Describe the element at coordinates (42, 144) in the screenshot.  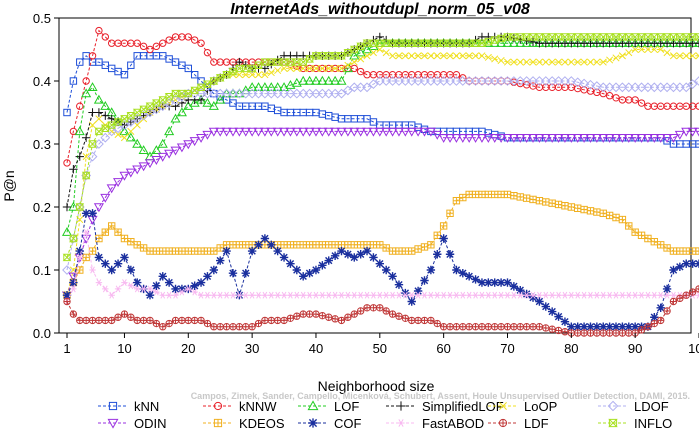
I see `y-tick-label: 0.3` at that location.